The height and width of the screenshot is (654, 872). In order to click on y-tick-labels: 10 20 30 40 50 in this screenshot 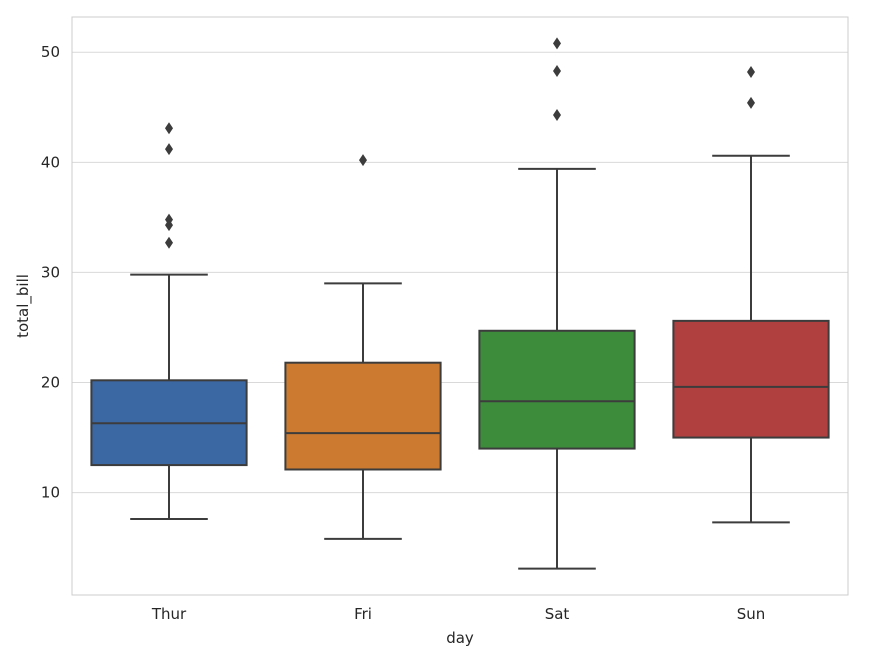, I will do `click(50, 272)`.